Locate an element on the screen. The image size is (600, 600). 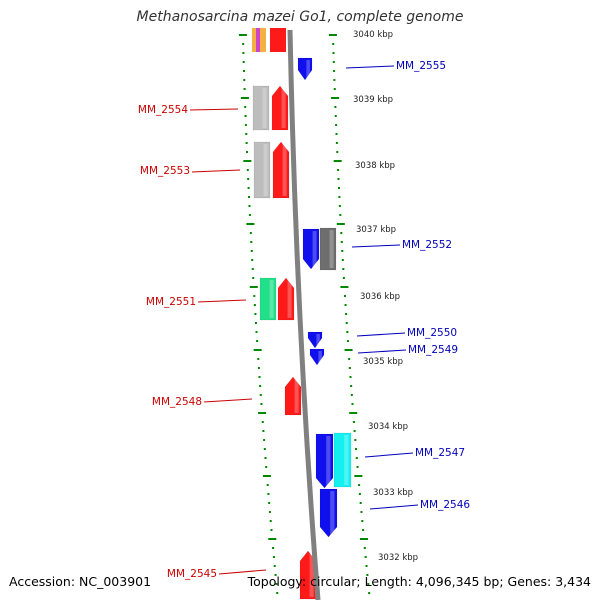
gene-label-MM_2553: MM_2553 is located at coordinates (165, 171).